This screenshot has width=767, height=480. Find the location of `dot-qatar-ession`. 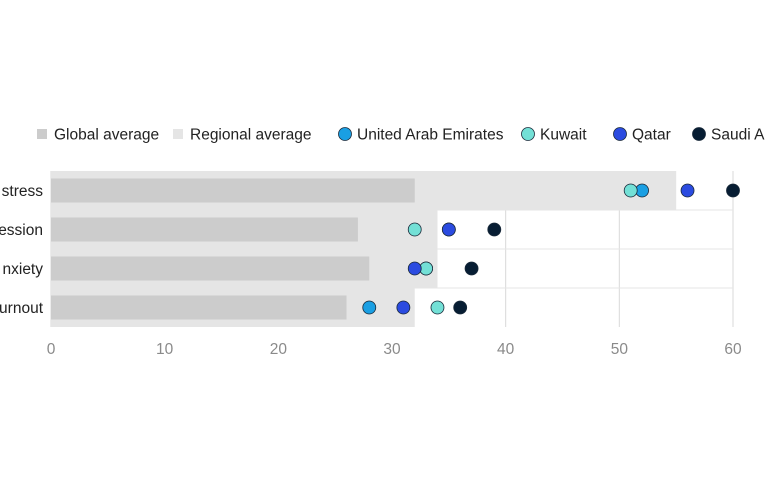

dot-qatar-ession is located at coordinates (448, 229).